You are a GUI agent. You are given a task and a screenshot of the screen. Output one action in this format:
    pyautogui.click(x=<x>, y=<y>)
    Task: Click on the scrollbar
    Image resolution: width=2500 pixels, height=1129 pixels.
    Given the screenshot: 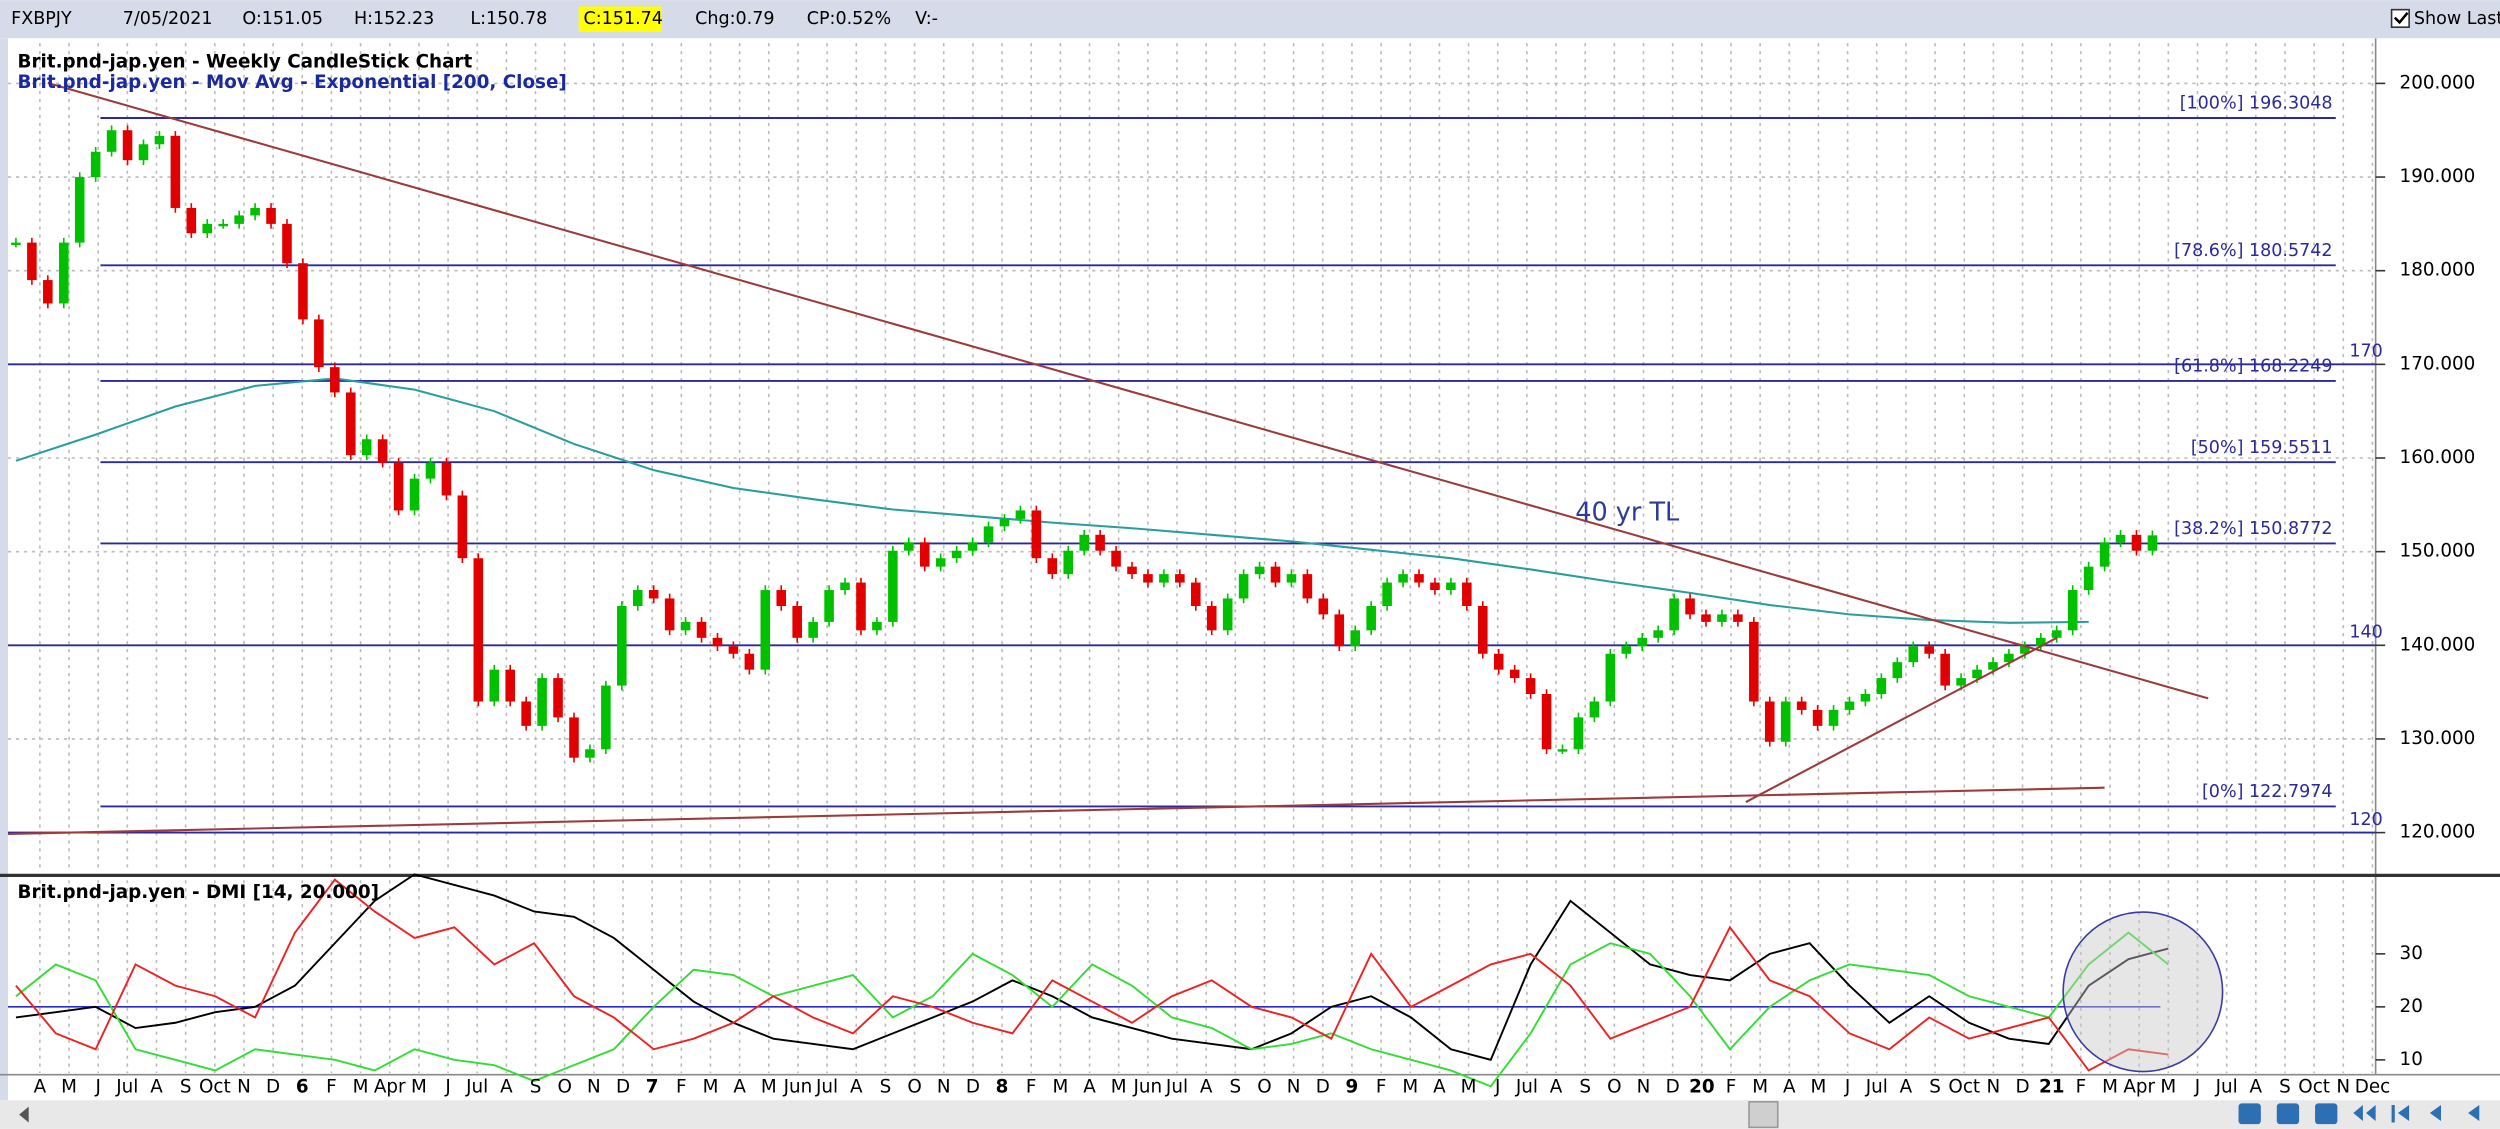 What is the action you would take?
    pyautogui.click(x=1250, y=1114)
    